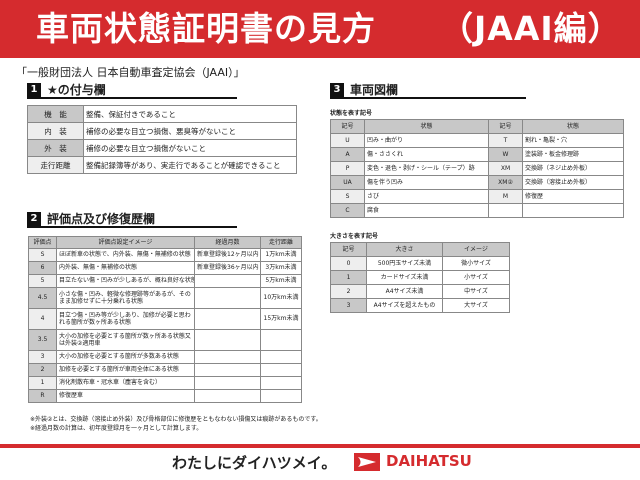 The height and width of the screenshot is (480, 640). I want to click on image-cell: 小サイズ, so click(476, 277).